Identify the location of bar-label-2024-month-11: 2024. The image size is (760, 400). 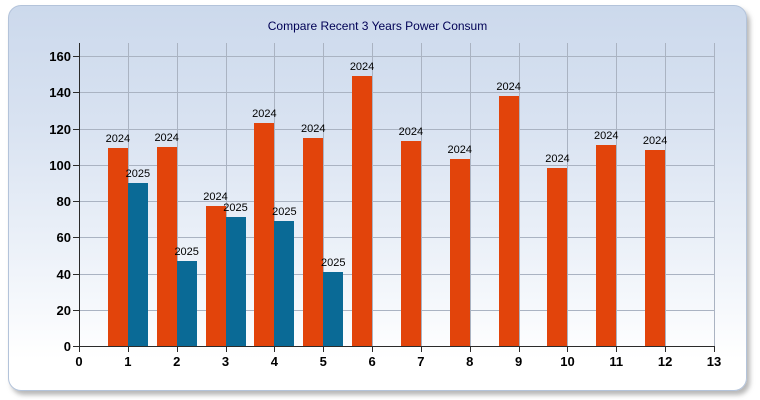
(606, 135).